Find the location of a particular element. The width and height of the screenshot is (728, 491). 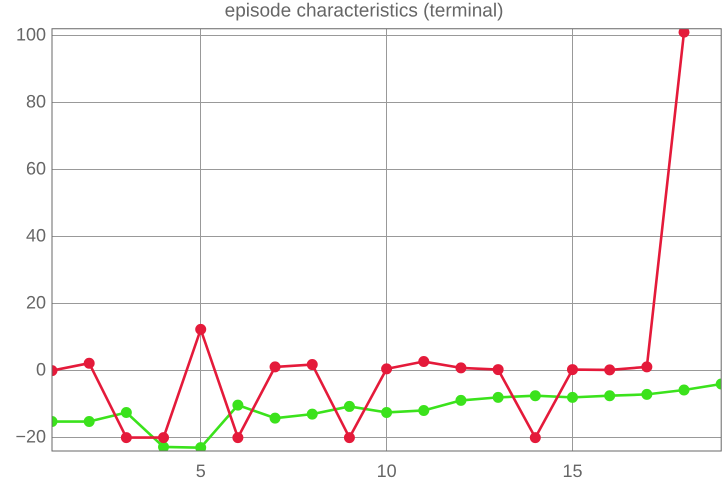

y-tick-label: 40 is located at coordinates (36, 236).